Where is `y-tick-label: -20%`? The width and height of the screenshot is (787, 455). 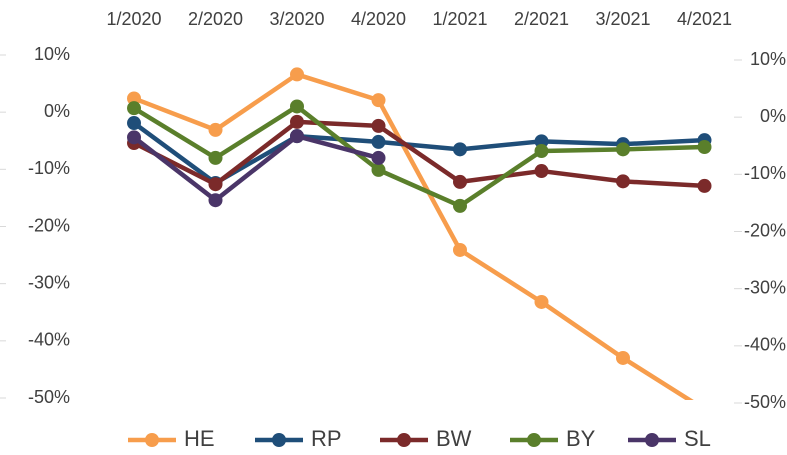 y-tick-label: -20% is located at coordinates (49, 225).